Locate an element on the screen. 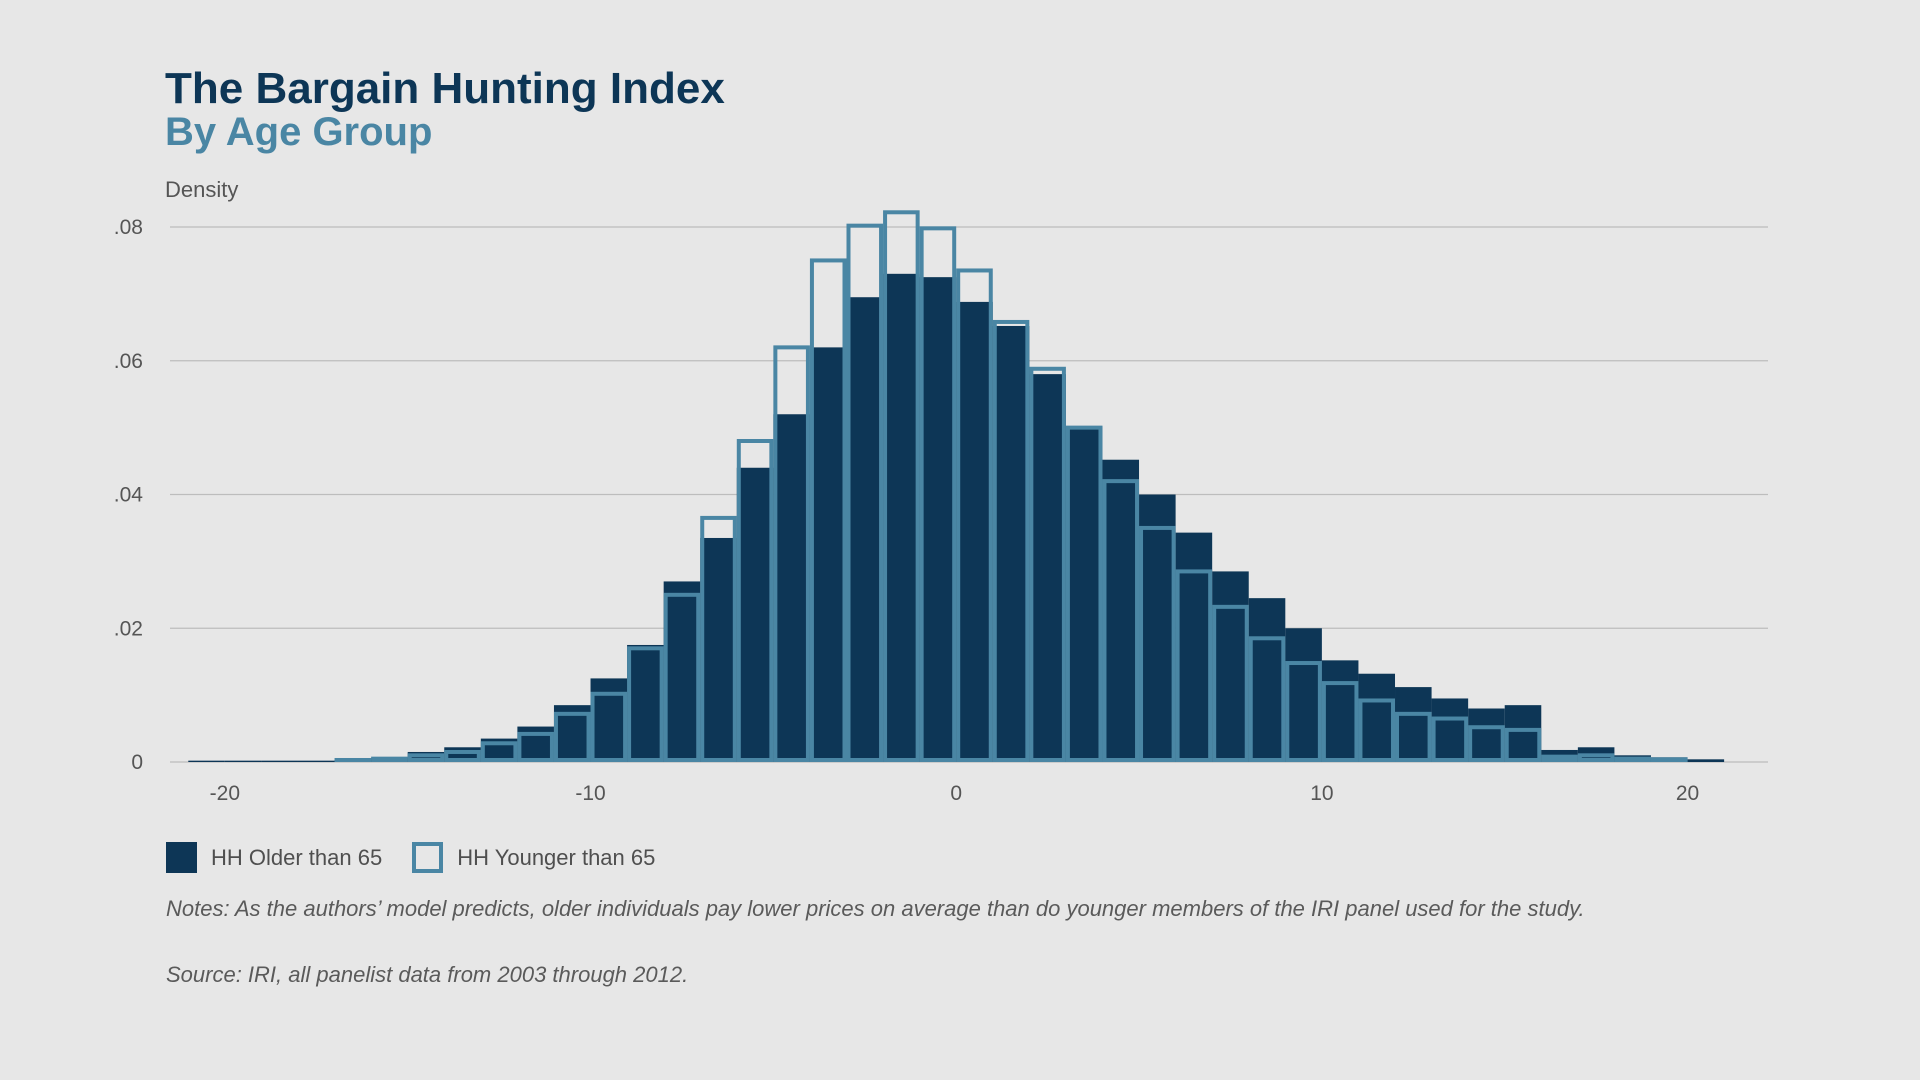 The image size is (1920, 1080). legend-swatch-outline is located at coordinates (428, 857).